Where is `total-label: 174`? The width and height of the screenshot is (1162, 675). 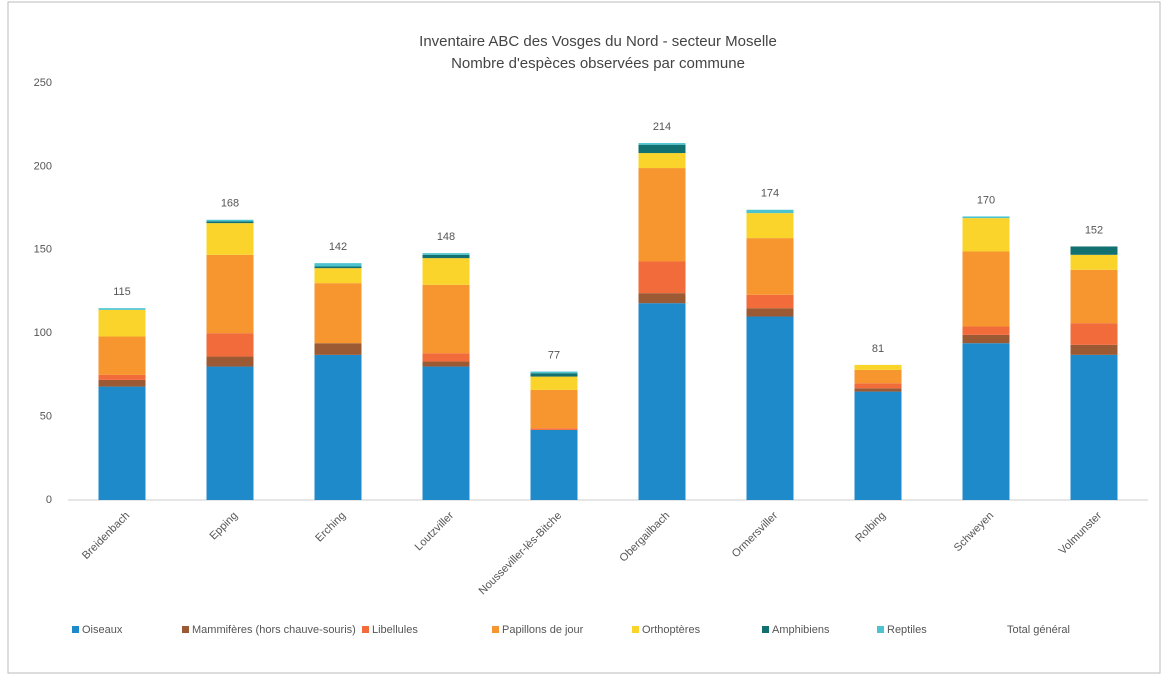
total-label: 174 is located at coordinates (770, 194).